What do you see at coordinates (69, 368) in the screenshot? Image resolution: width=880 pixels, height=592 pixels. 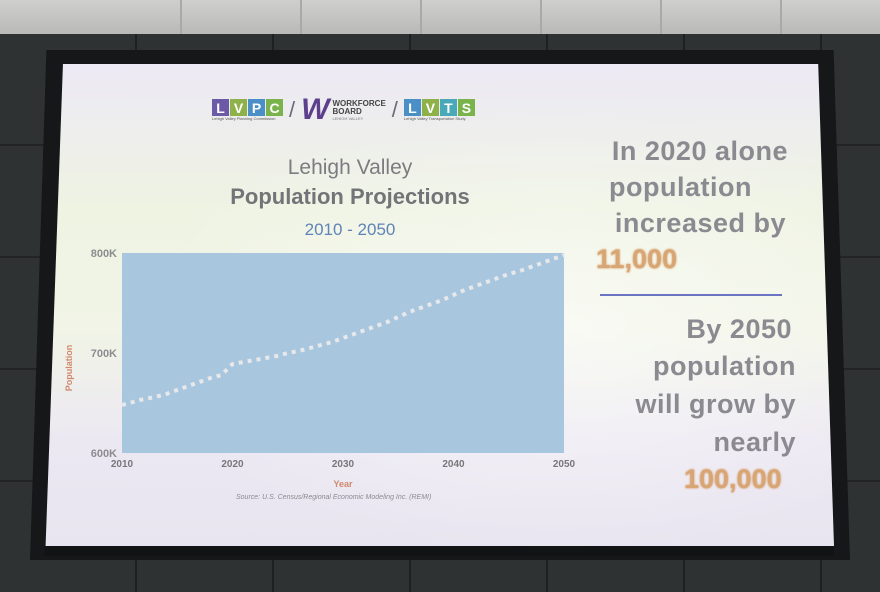 I see `y-axis-label: Population` at bounding box center [69, 368].